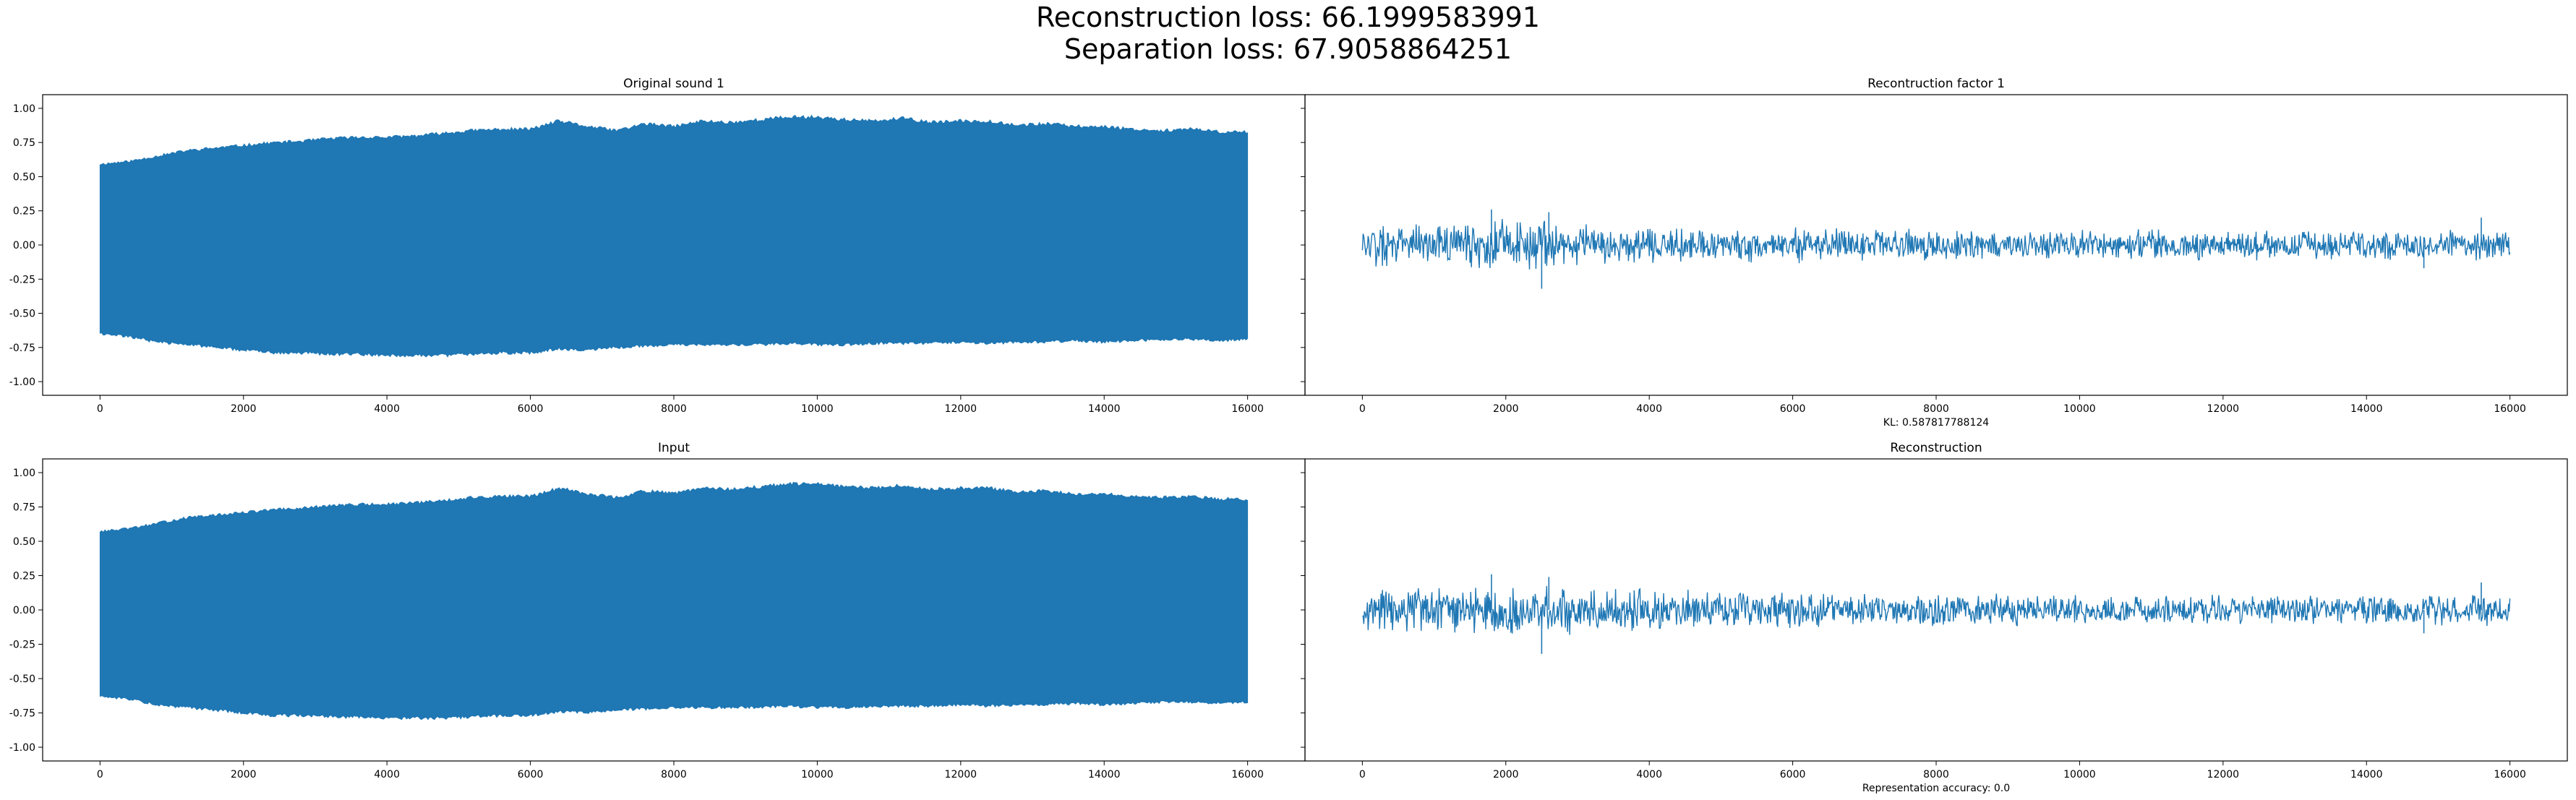  I want to click on x-axis-label: Representation accuracy: 0.0, so click(1936, 788).